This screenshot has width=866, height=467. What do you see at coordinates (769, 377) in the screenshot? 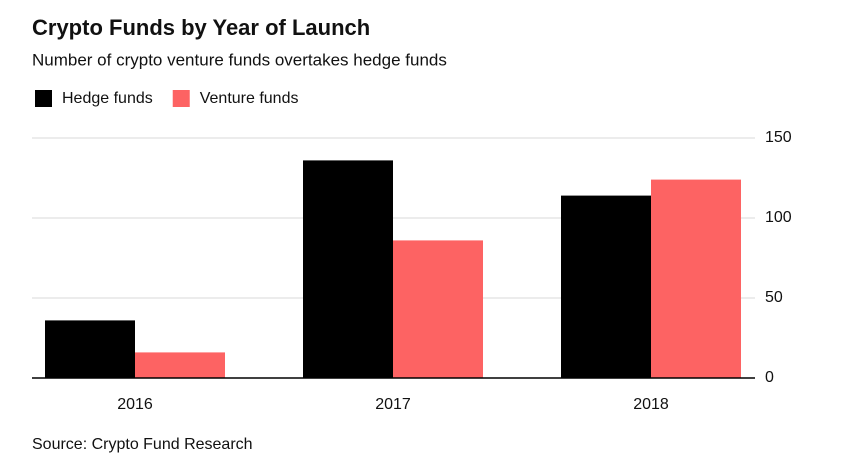
I see `y-tick-label: 0` at bounding box center [769, 377].